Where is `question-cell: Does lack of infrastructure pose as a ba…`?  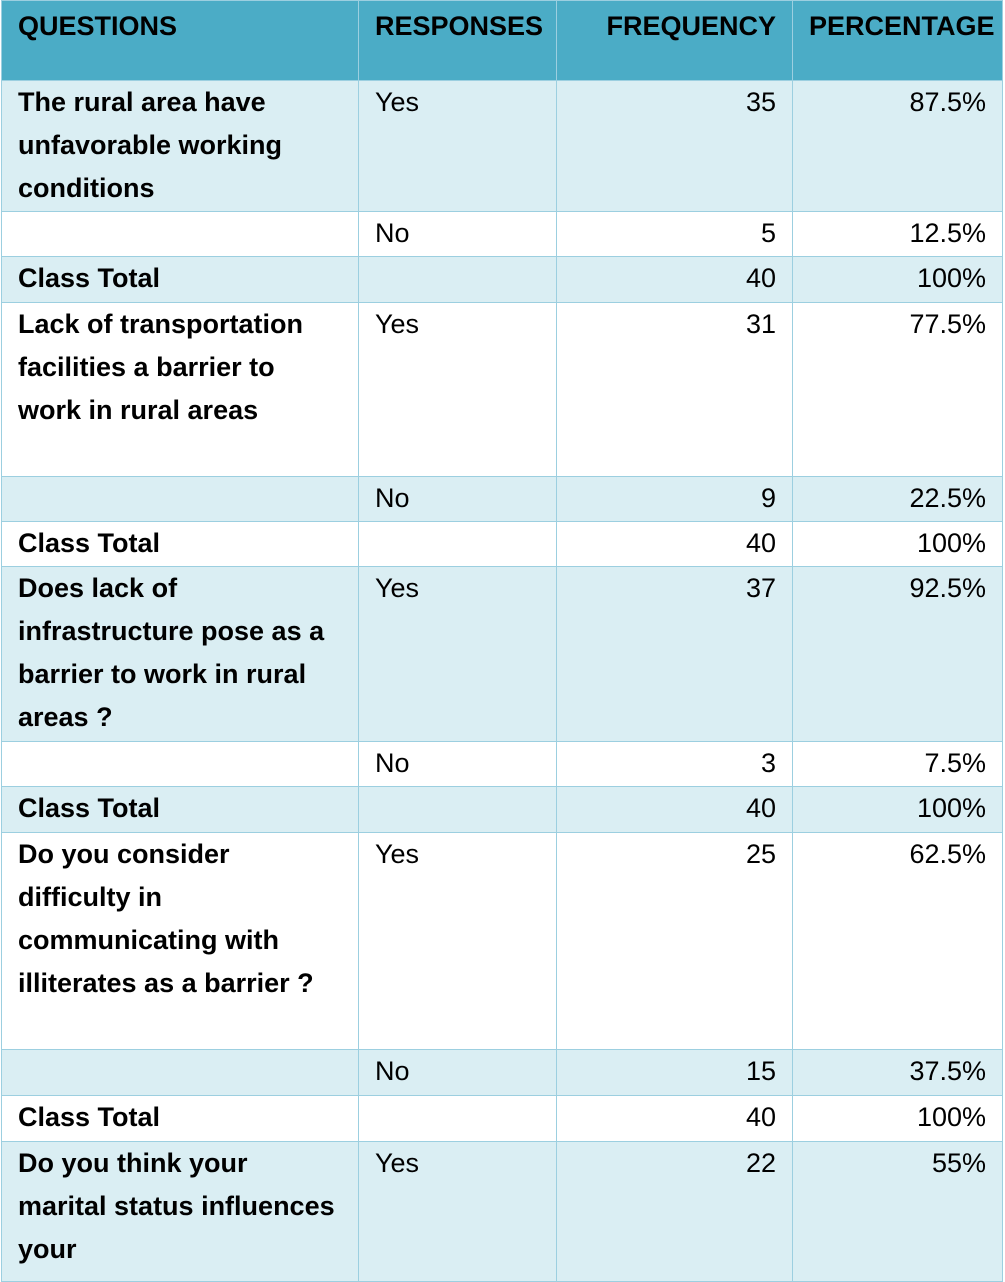 question-cell: Does lack of infrastructure pose as a ba… is located at coordinates (180, 654).